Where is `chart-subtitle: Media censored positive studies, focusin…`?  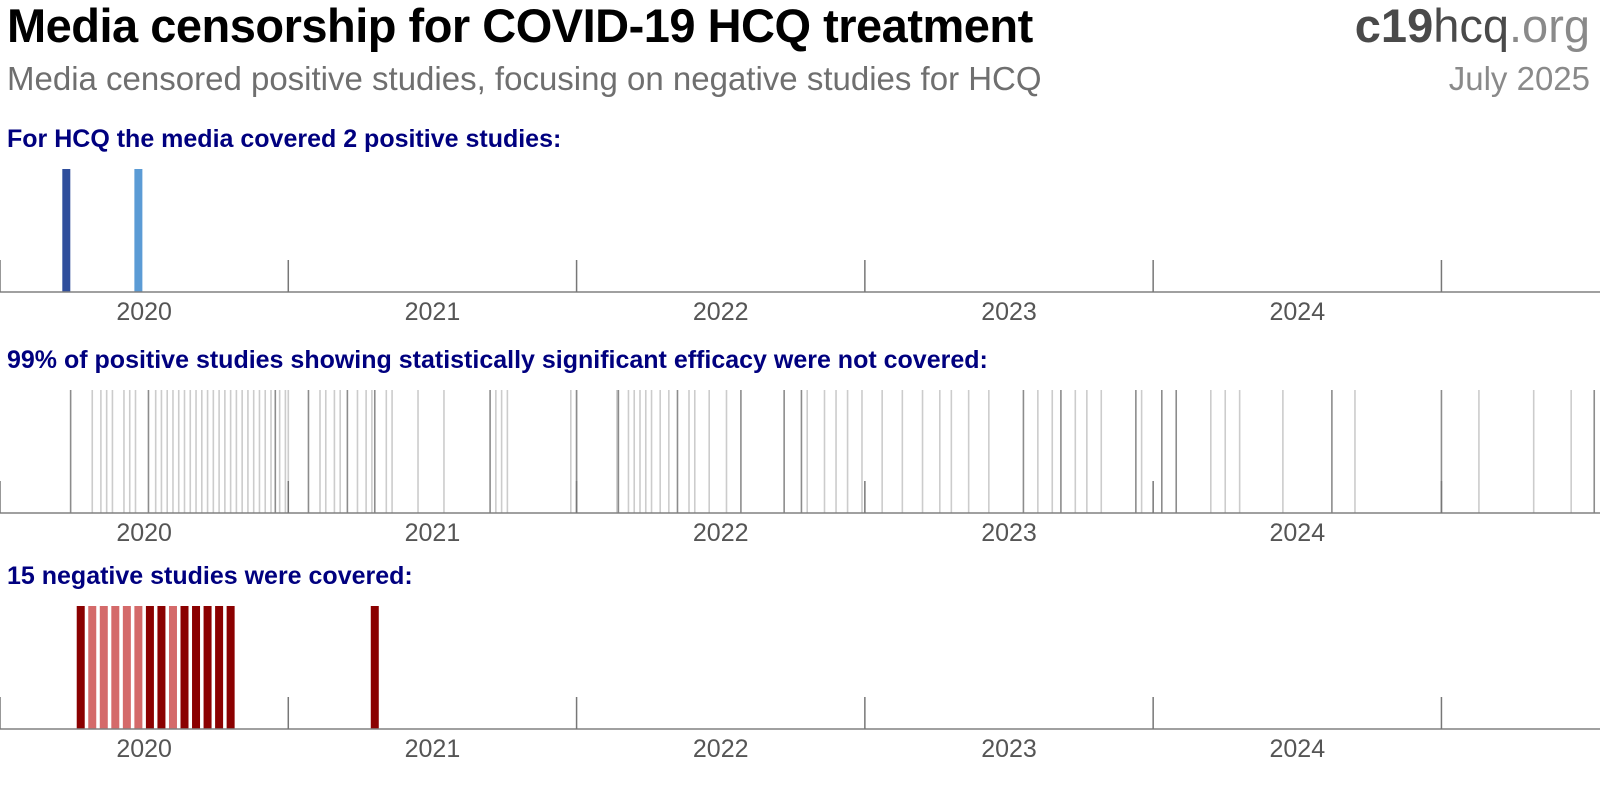 chart-subtitle: Media censored positive studies, focusin… is located at coordinates (524, 78).